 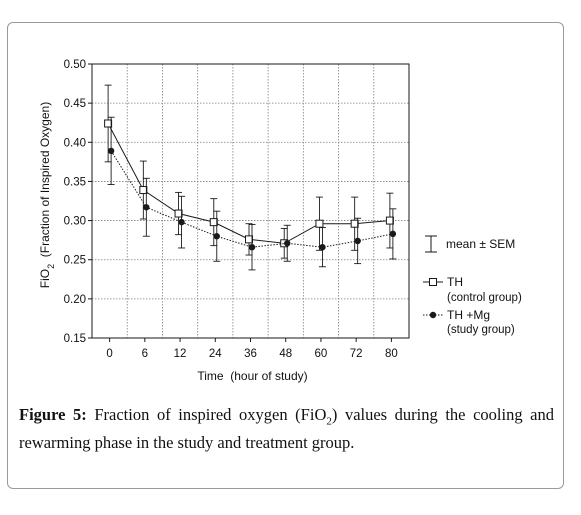 What do you see at coordinates (75, 65) in the screenshot?
I see `y-tick-label: 0.50` at bounding box center [75, 65].